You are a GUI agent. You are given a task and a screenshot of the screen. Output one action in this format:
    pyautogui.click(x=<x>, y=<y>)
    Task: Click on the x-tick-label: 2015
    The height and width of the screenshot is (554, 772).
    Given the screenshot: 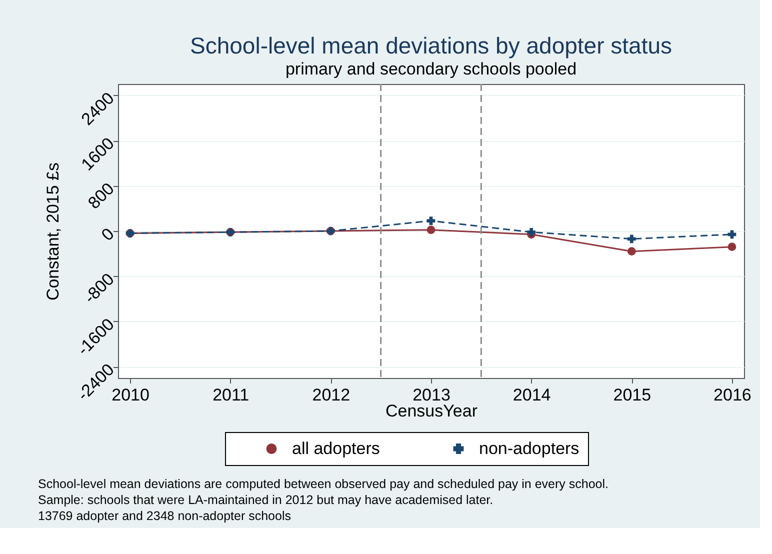 What is the action you would take?
    pyautogui.click(x=632, y=395)
    